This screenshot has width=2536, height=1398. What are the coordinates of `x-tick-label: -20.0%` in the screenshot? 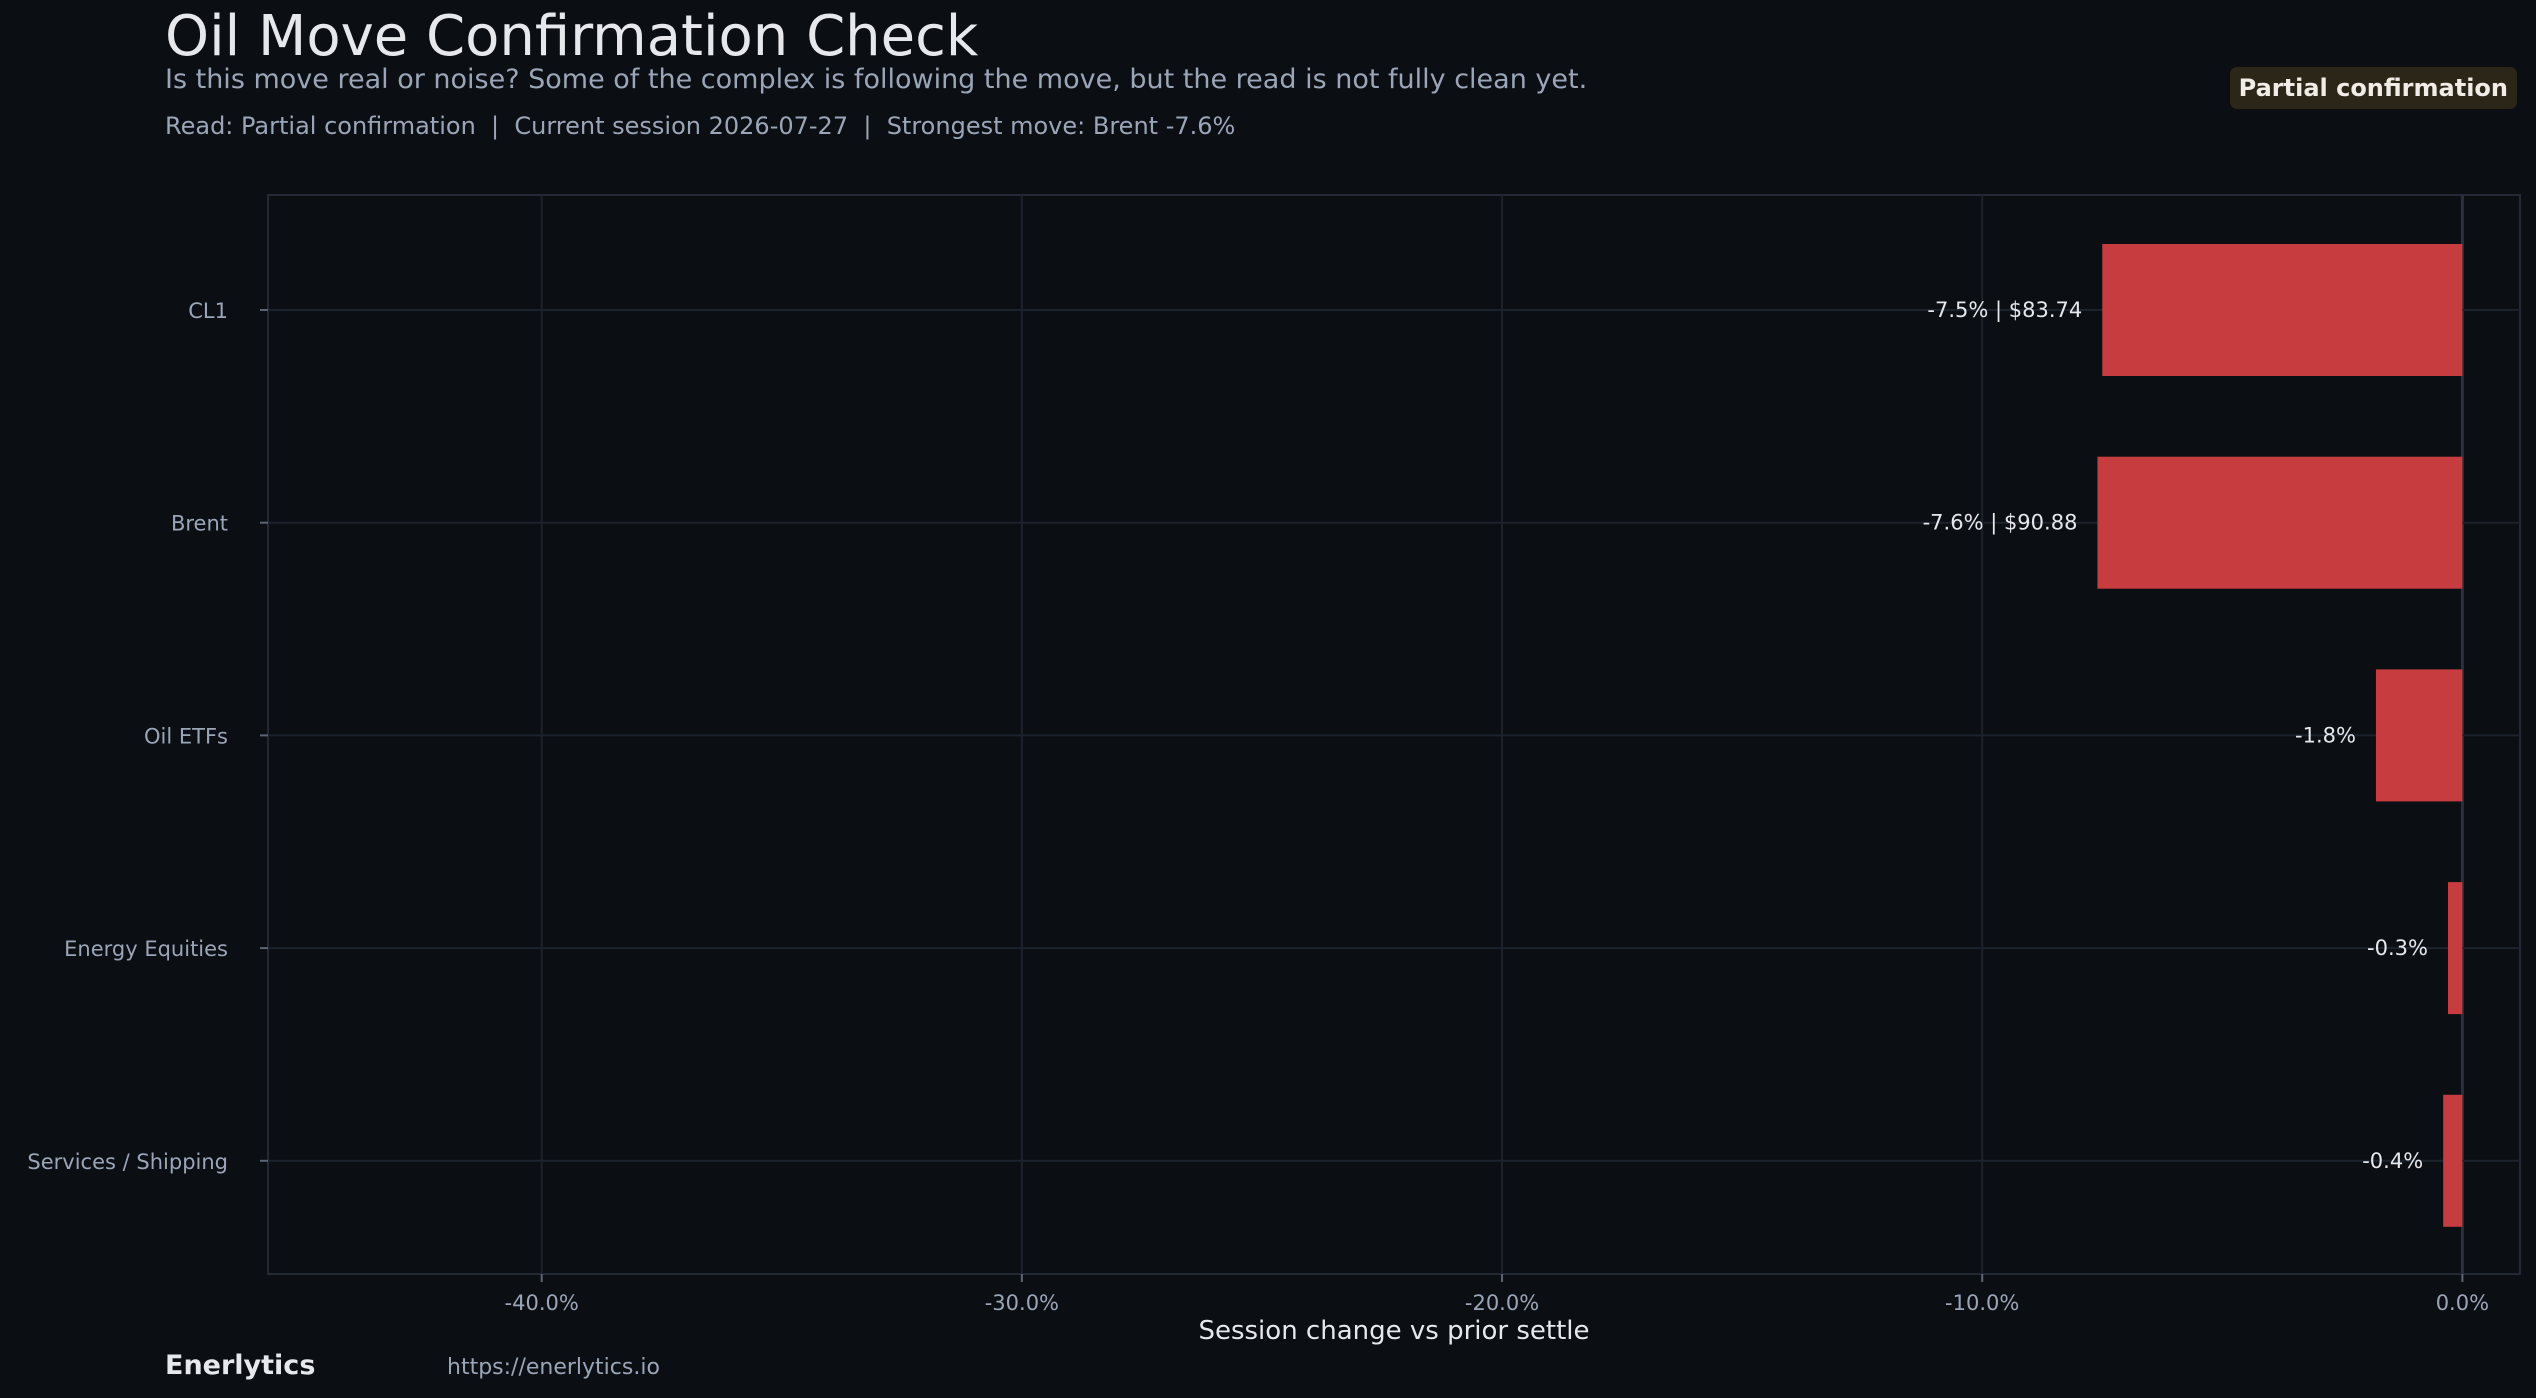 It's located at (1502, 1303).